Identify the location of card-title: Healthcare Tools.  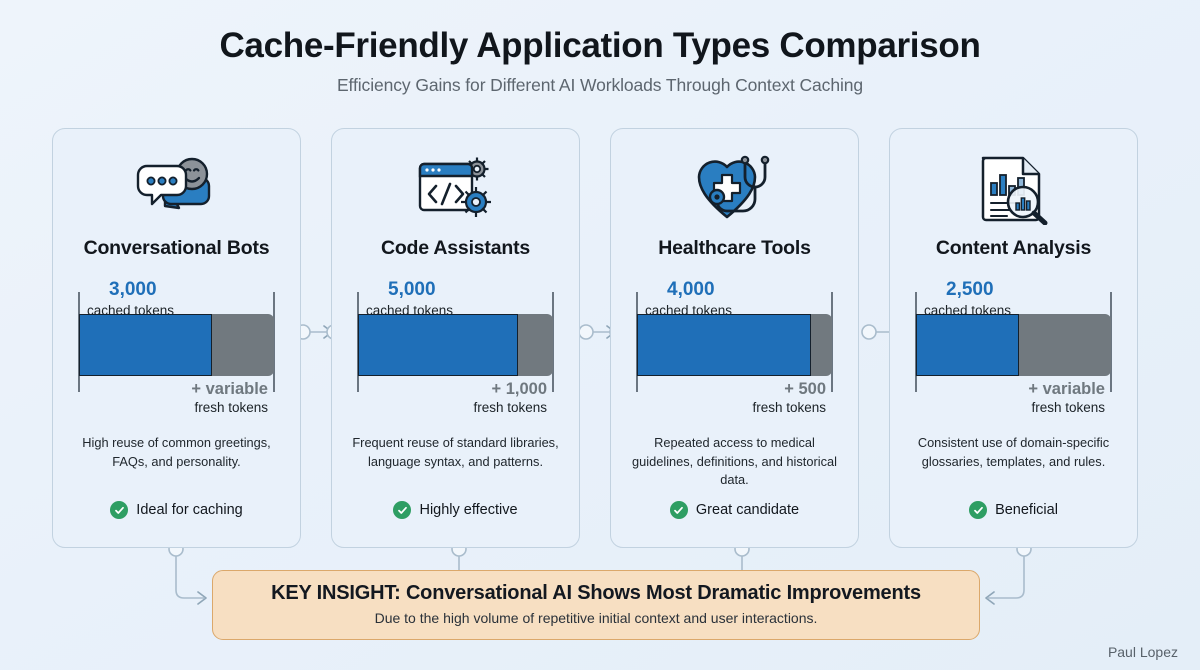
(734, 248).